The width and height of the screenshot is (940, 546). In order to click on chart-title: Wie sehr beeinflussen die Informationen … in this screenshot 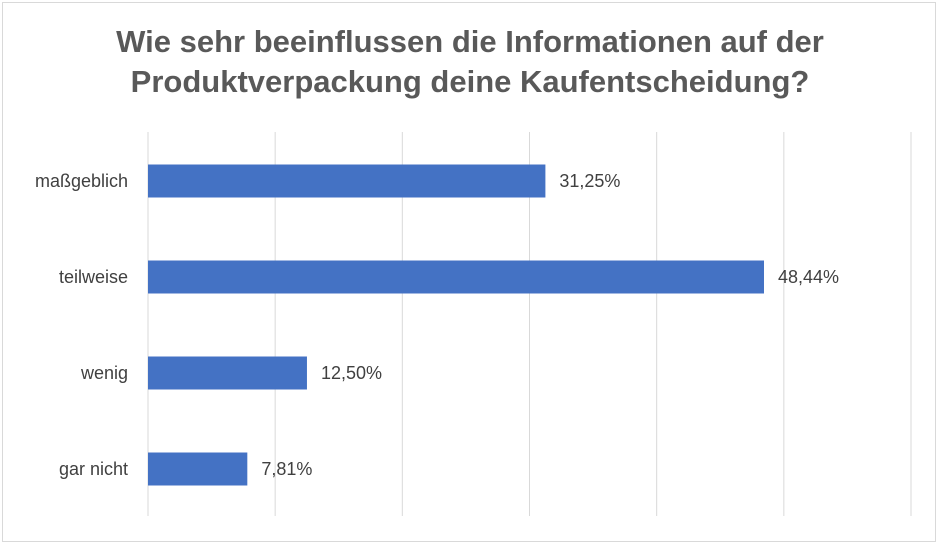, I will do `click(470, 62)`.